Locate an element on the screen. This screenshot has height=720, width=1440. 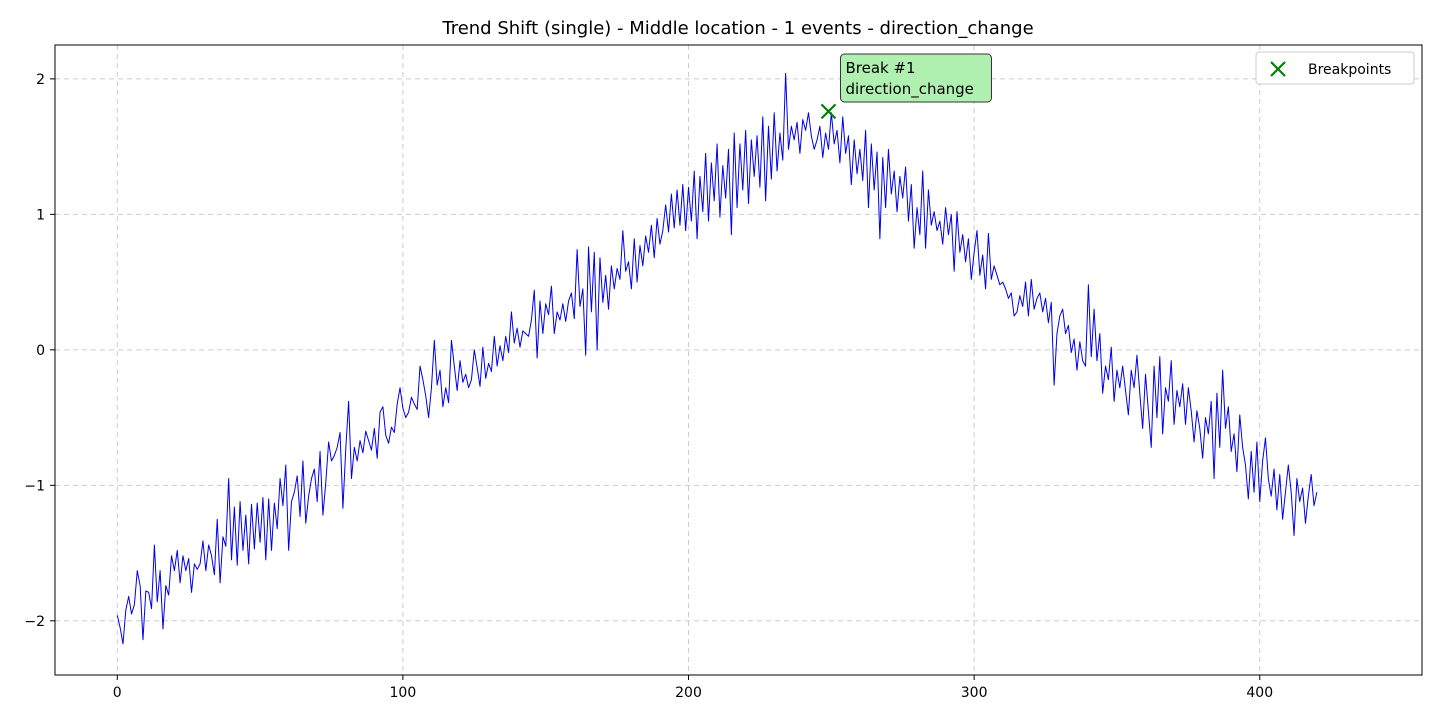
breakpoint-annotation: Break #1 direction_change is located at coordinates (915, 78).